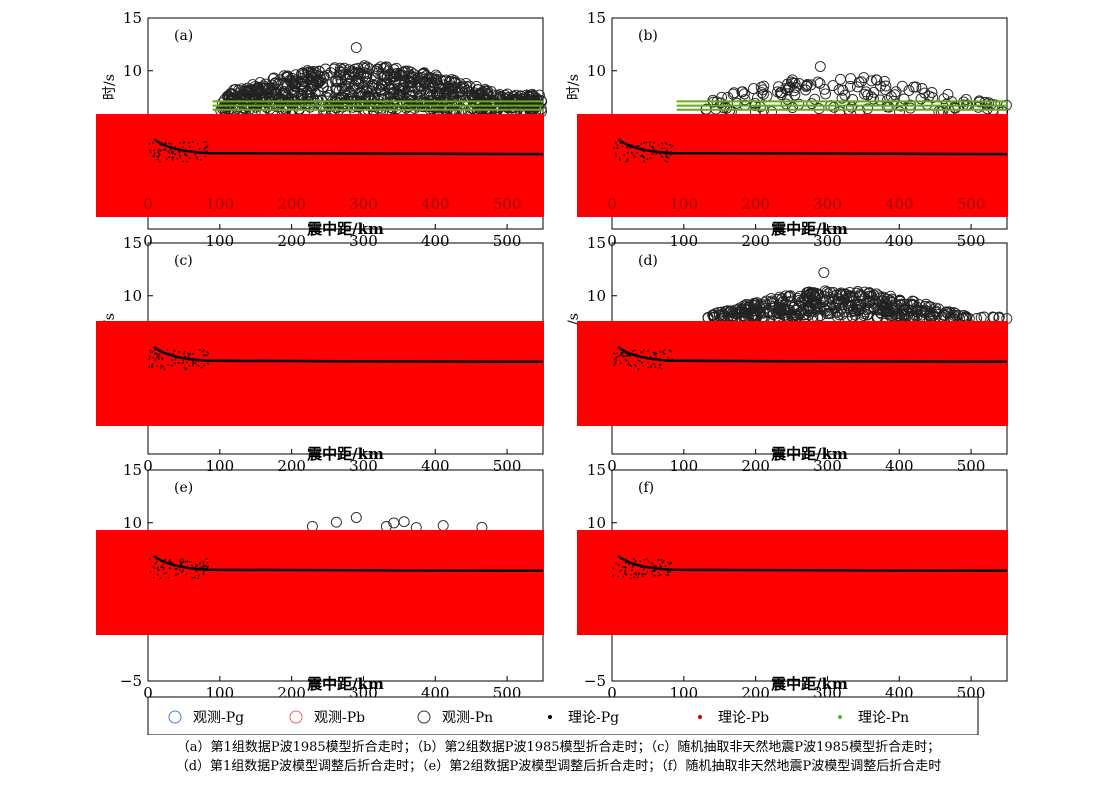 The height and width of the screenshot is (801, 1117). I want to click on x-tick-label: 500, so click(971, 466).